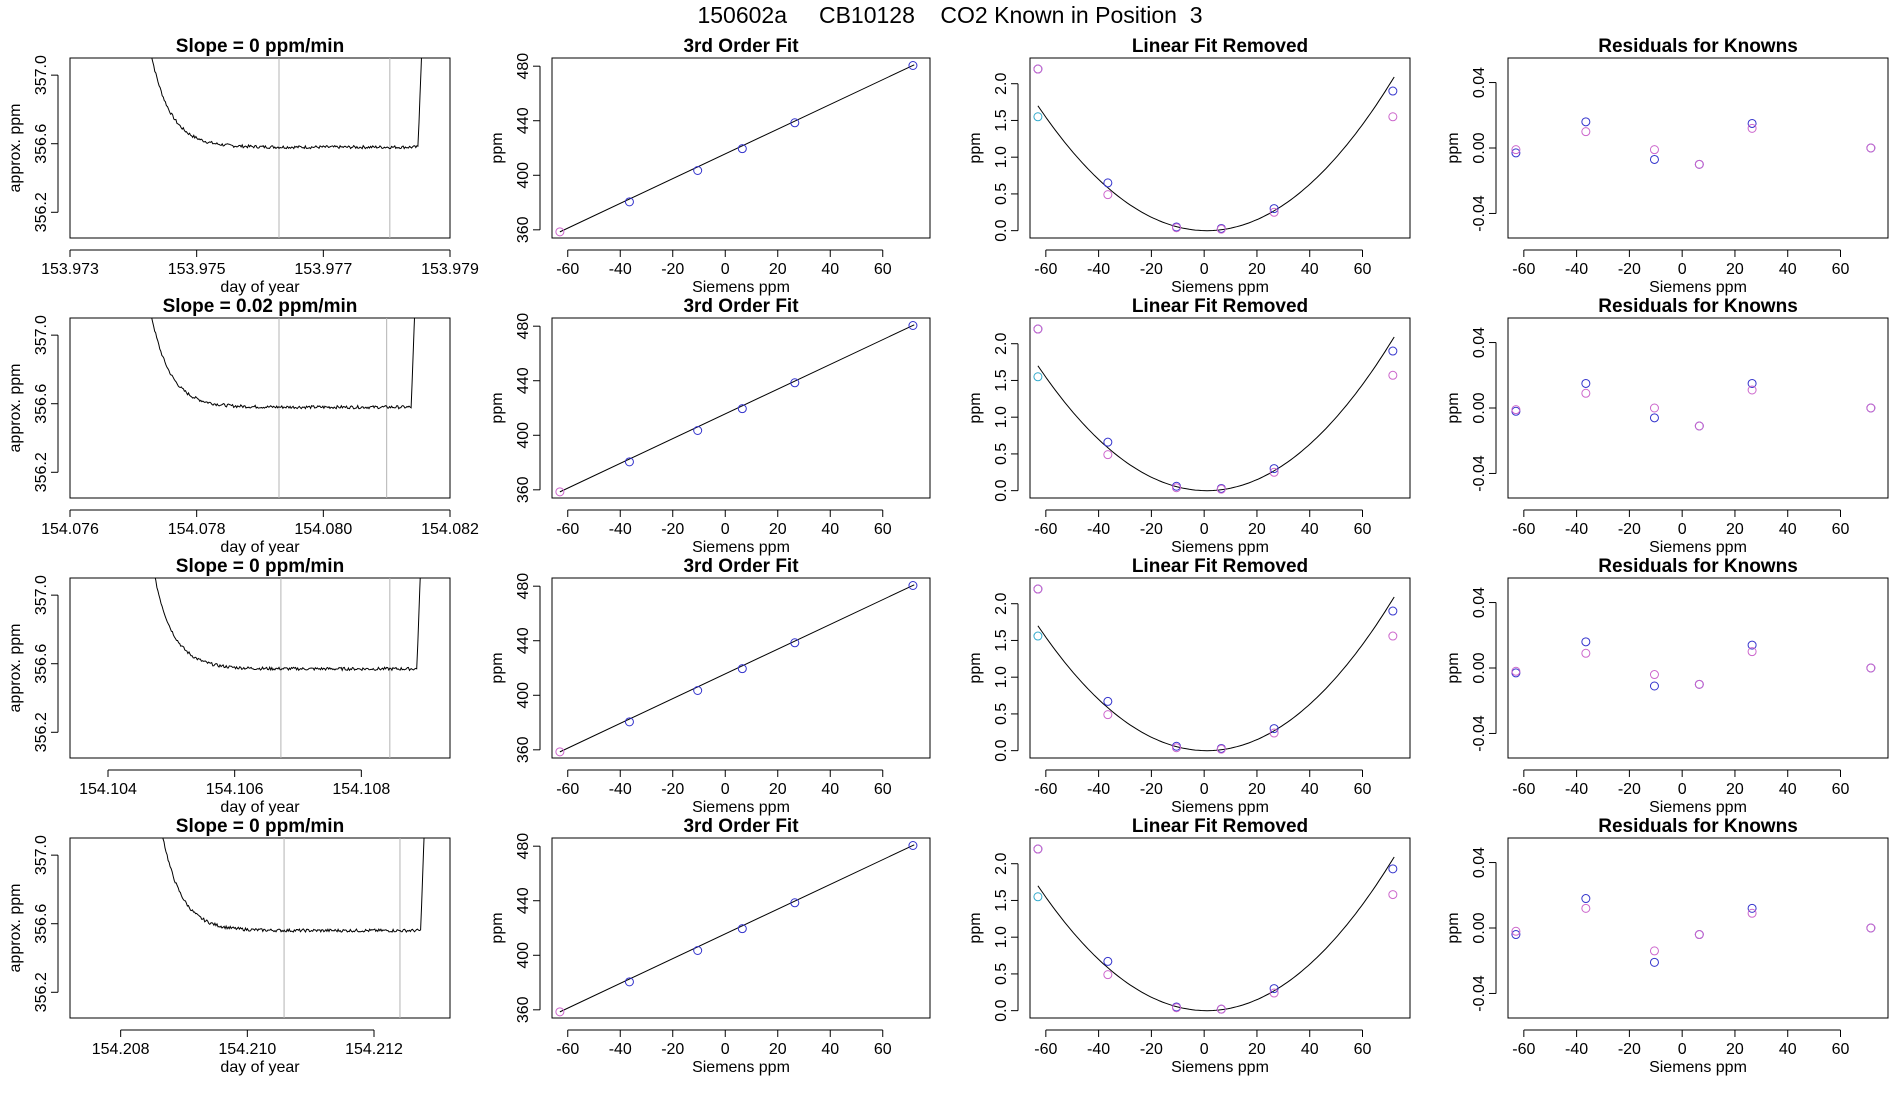  I want to click on y-tick-label: 0.5, so click(1001, 194).